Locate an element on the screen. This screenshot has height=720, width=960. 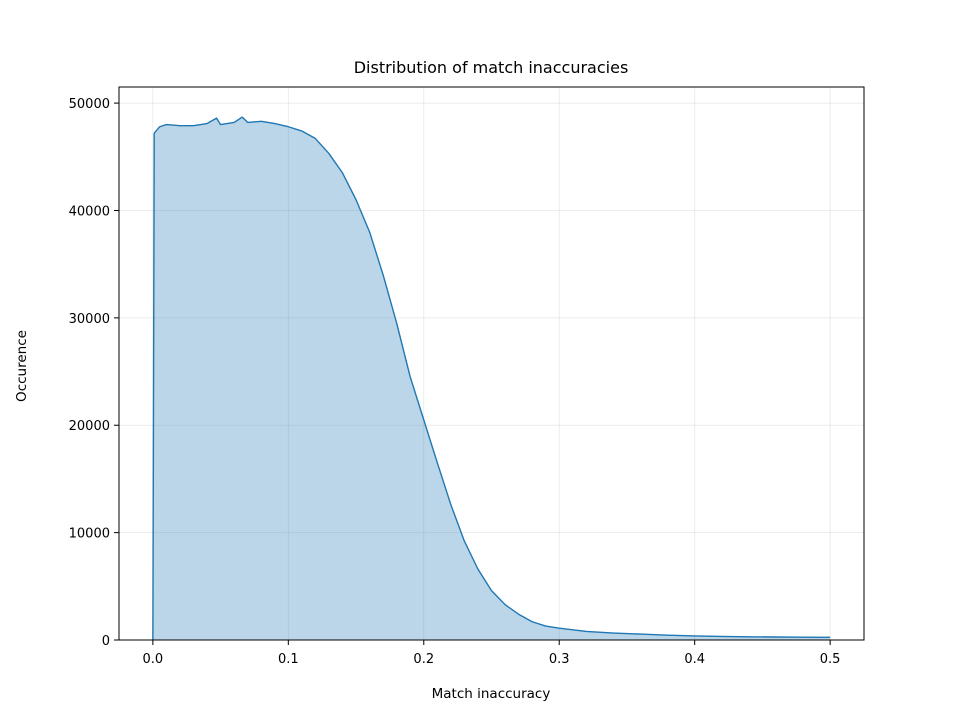
y-tick-label: 50000 is located at coordinates (89, 104).